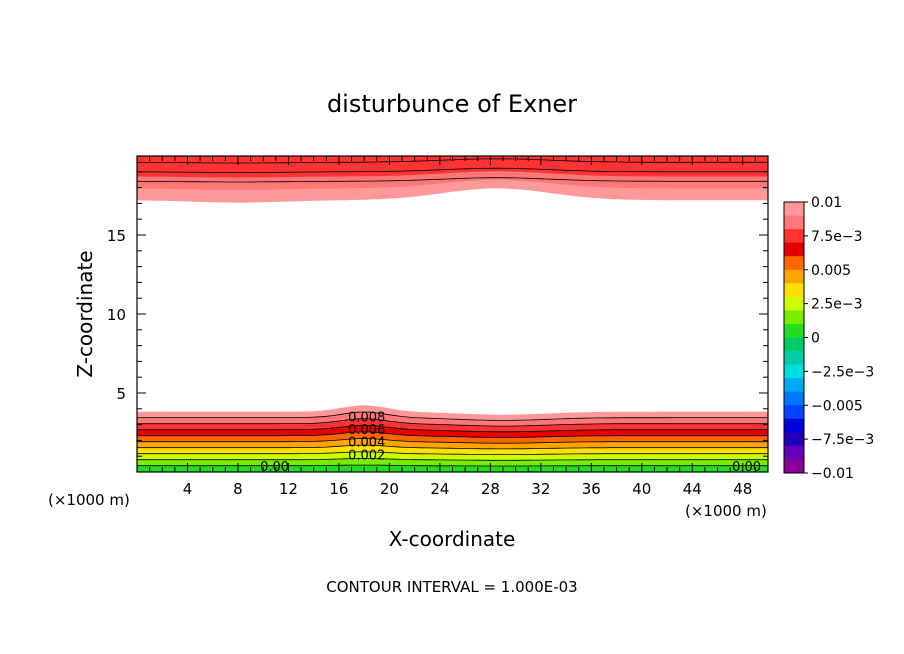 This screenshot has height=654, width=904. What do you see at coordinates (288, 489) in the screenshot?
I see `x-tick-label-12: 12` at bounding box center [288, 489].